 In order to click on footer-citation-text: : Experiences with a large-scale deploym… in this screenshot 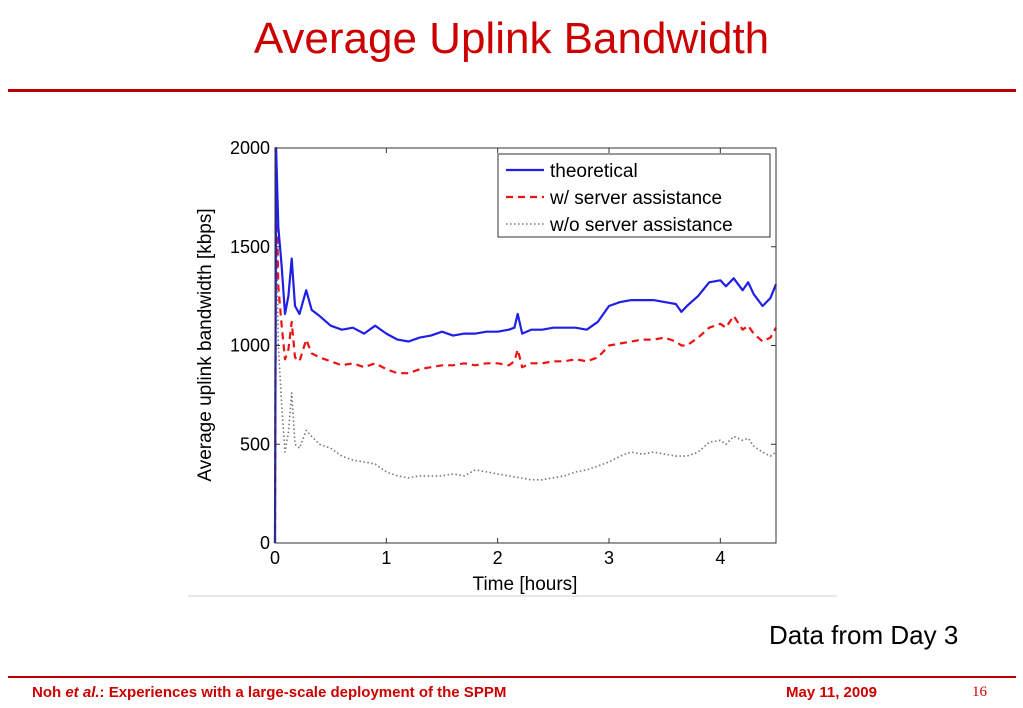, I will do `click(303, 692)`.